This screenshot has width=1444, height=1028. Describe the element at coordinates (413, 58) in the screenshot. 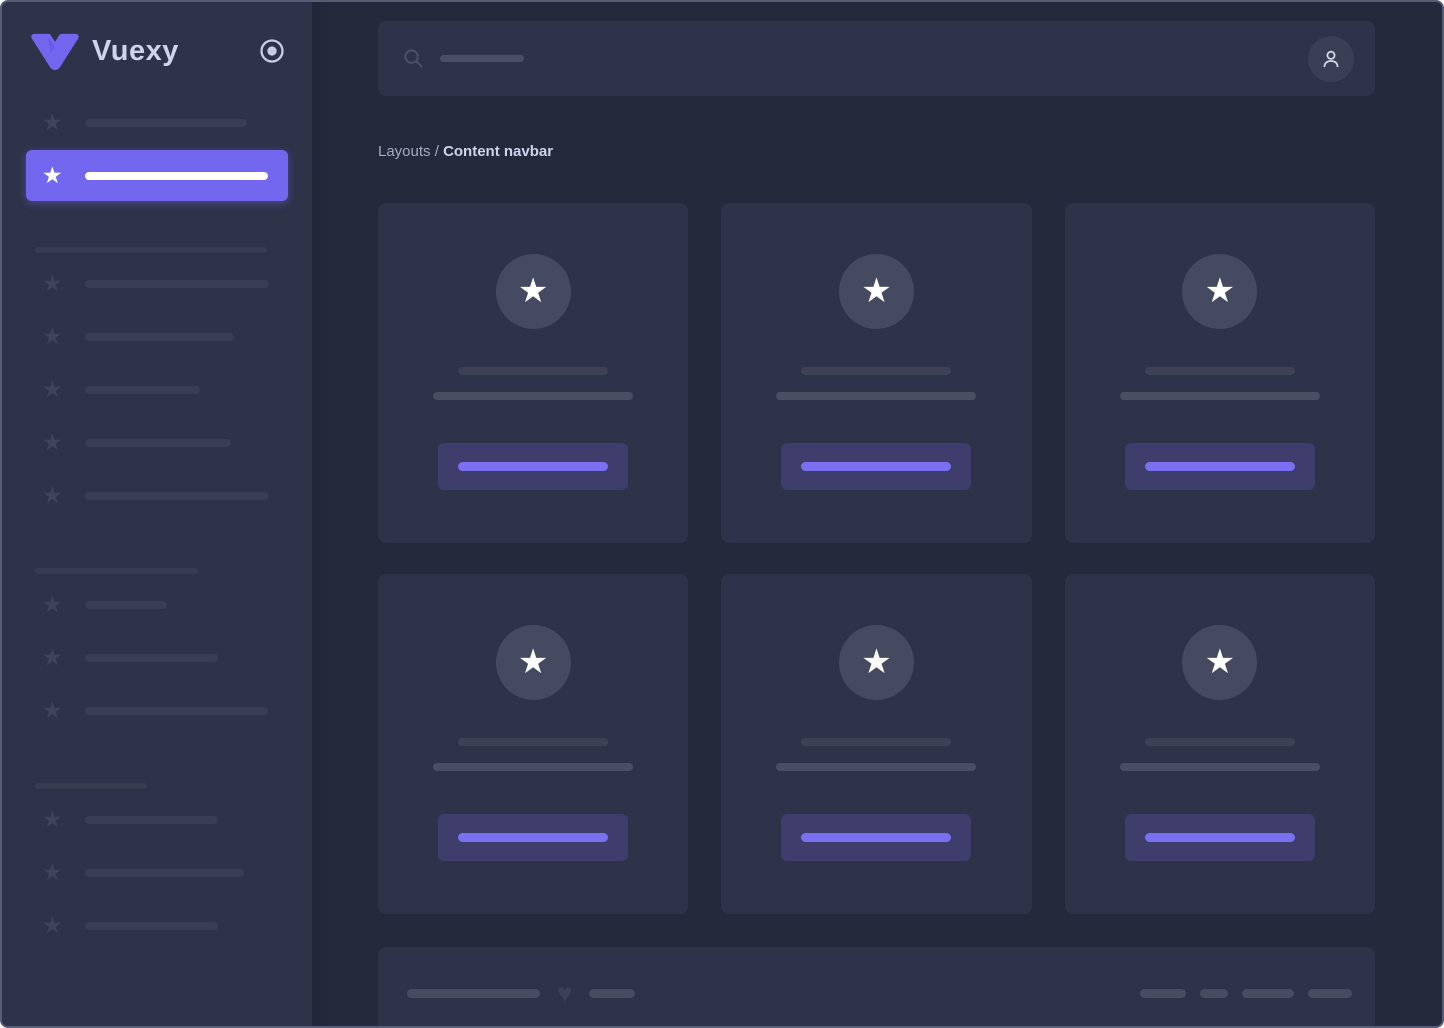

I see `search-icon` at that location.